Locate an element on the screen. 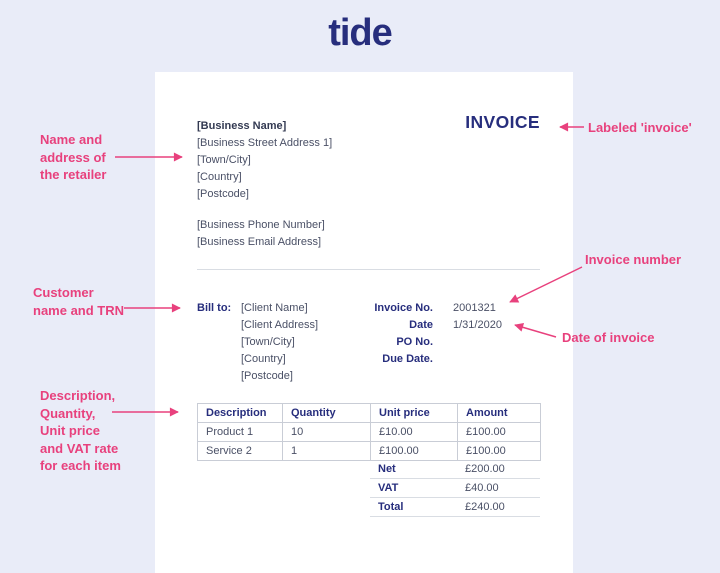 Image resolution: width=720 pixels, height=573 pixels. business-address-line: [Postcode] is located at coordinates (223, 194).